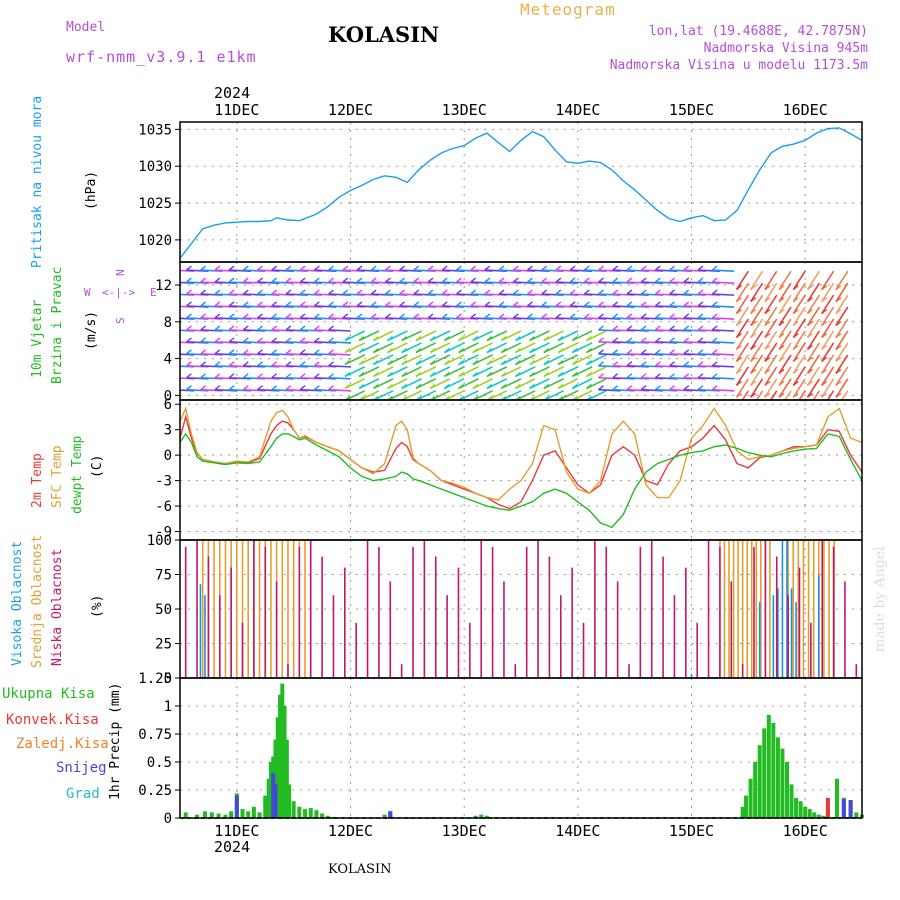  I want to click on precip-panel: 0 0.25 0.5 0.75 1 1.25, so click(501, 749).